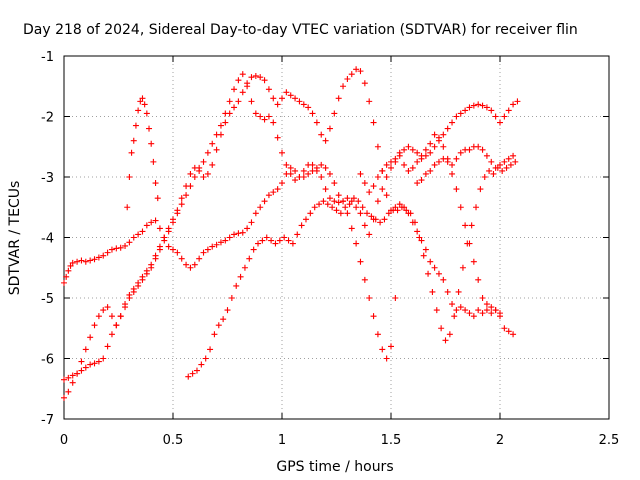  Describe the element at coordinates (465, 165) in the screenshot. I see `series-sat-g` at that location.